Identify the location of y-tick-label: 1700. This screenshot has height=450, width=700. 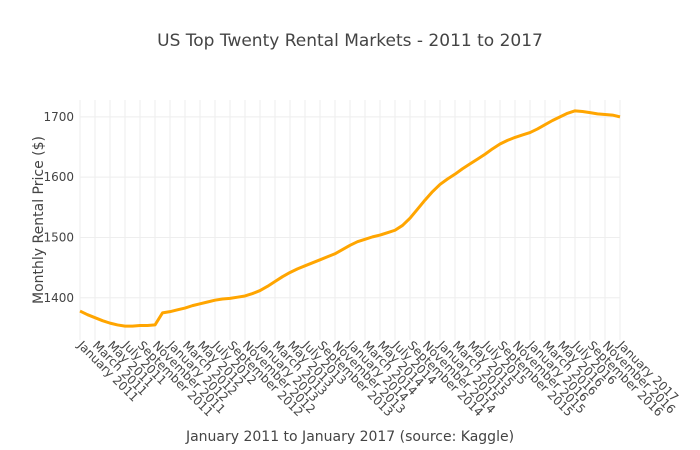
(58, 117).